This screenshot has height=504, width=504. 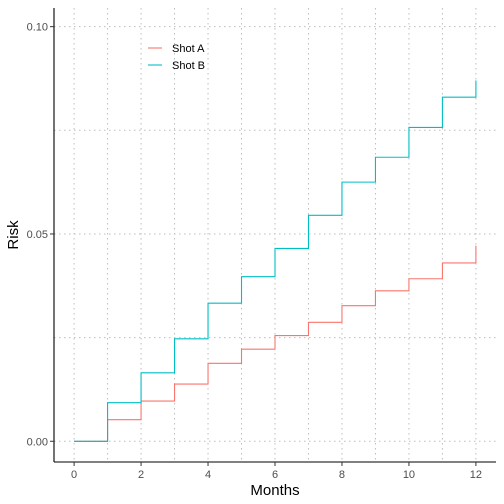 What do you see at coordinates (37, 28) in the screenshot?
I see `y-tick-label: 0.10` at bounding box center [37, 28].